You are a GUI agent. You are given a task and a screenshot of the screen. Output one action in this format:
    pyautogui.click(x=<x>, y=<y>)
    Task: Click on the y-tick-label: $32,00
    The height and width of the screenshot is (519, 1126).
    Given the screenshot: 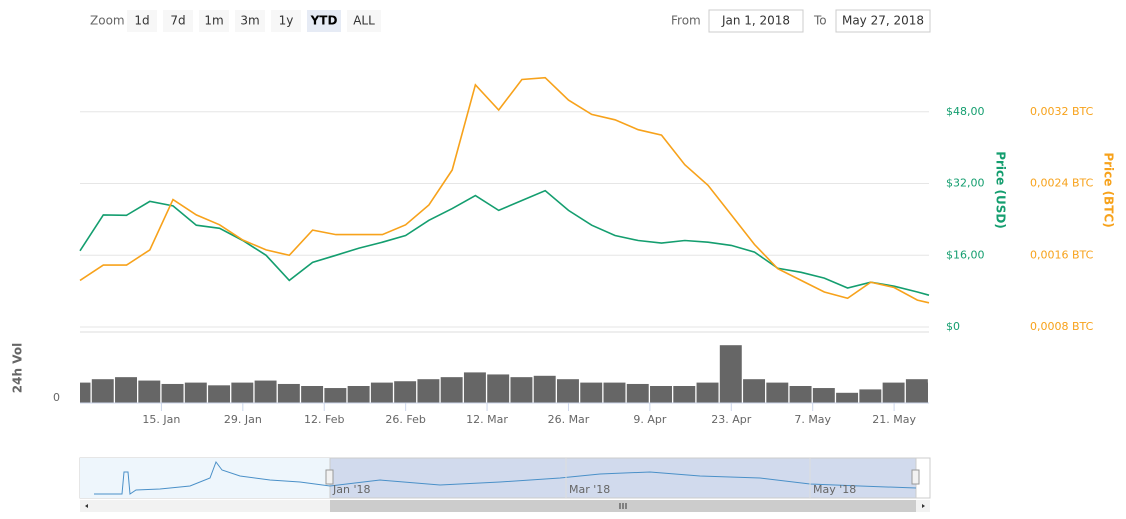 What is the action you would take?
    pyautogui.click(x=965, y=183)
    